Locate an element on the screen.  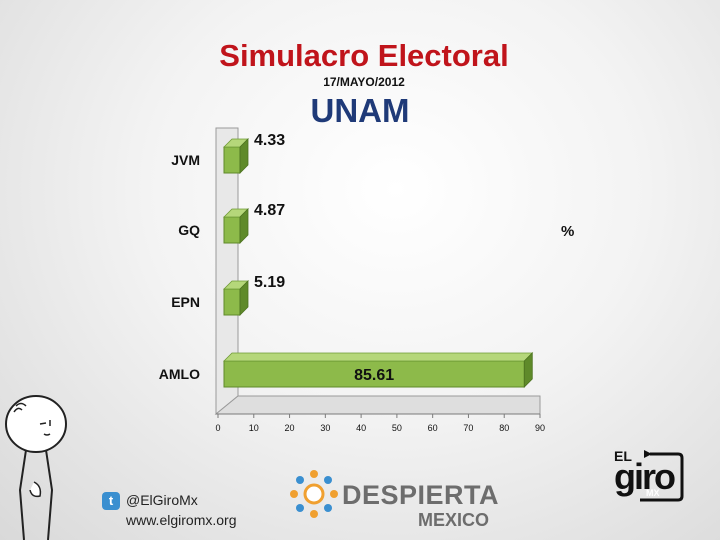
x-tick-label-70: 70 is located at coordinates (468, 428).